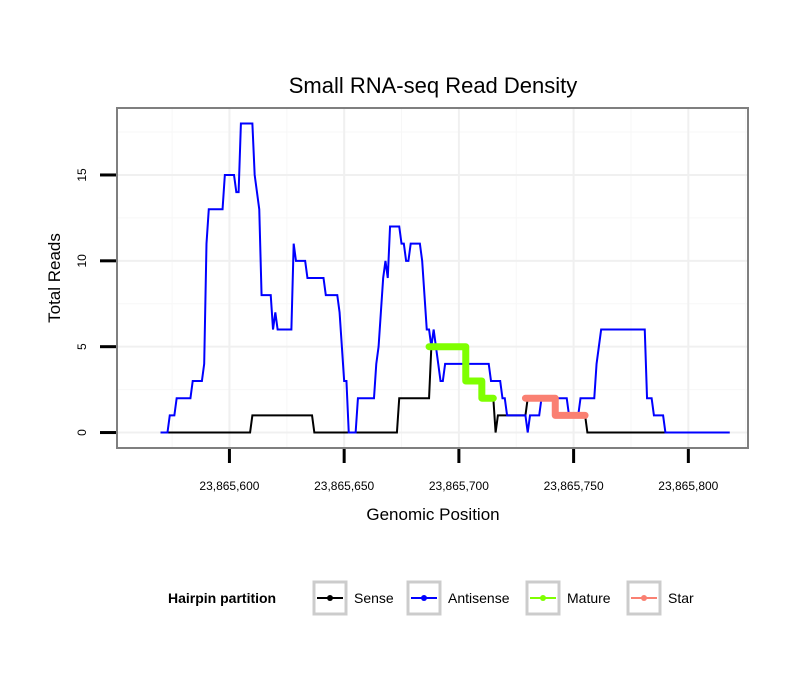  What do you see at coordinates (555, 406) in the screenshot?
I see `series-line-star` at bounding box center [555, 406].